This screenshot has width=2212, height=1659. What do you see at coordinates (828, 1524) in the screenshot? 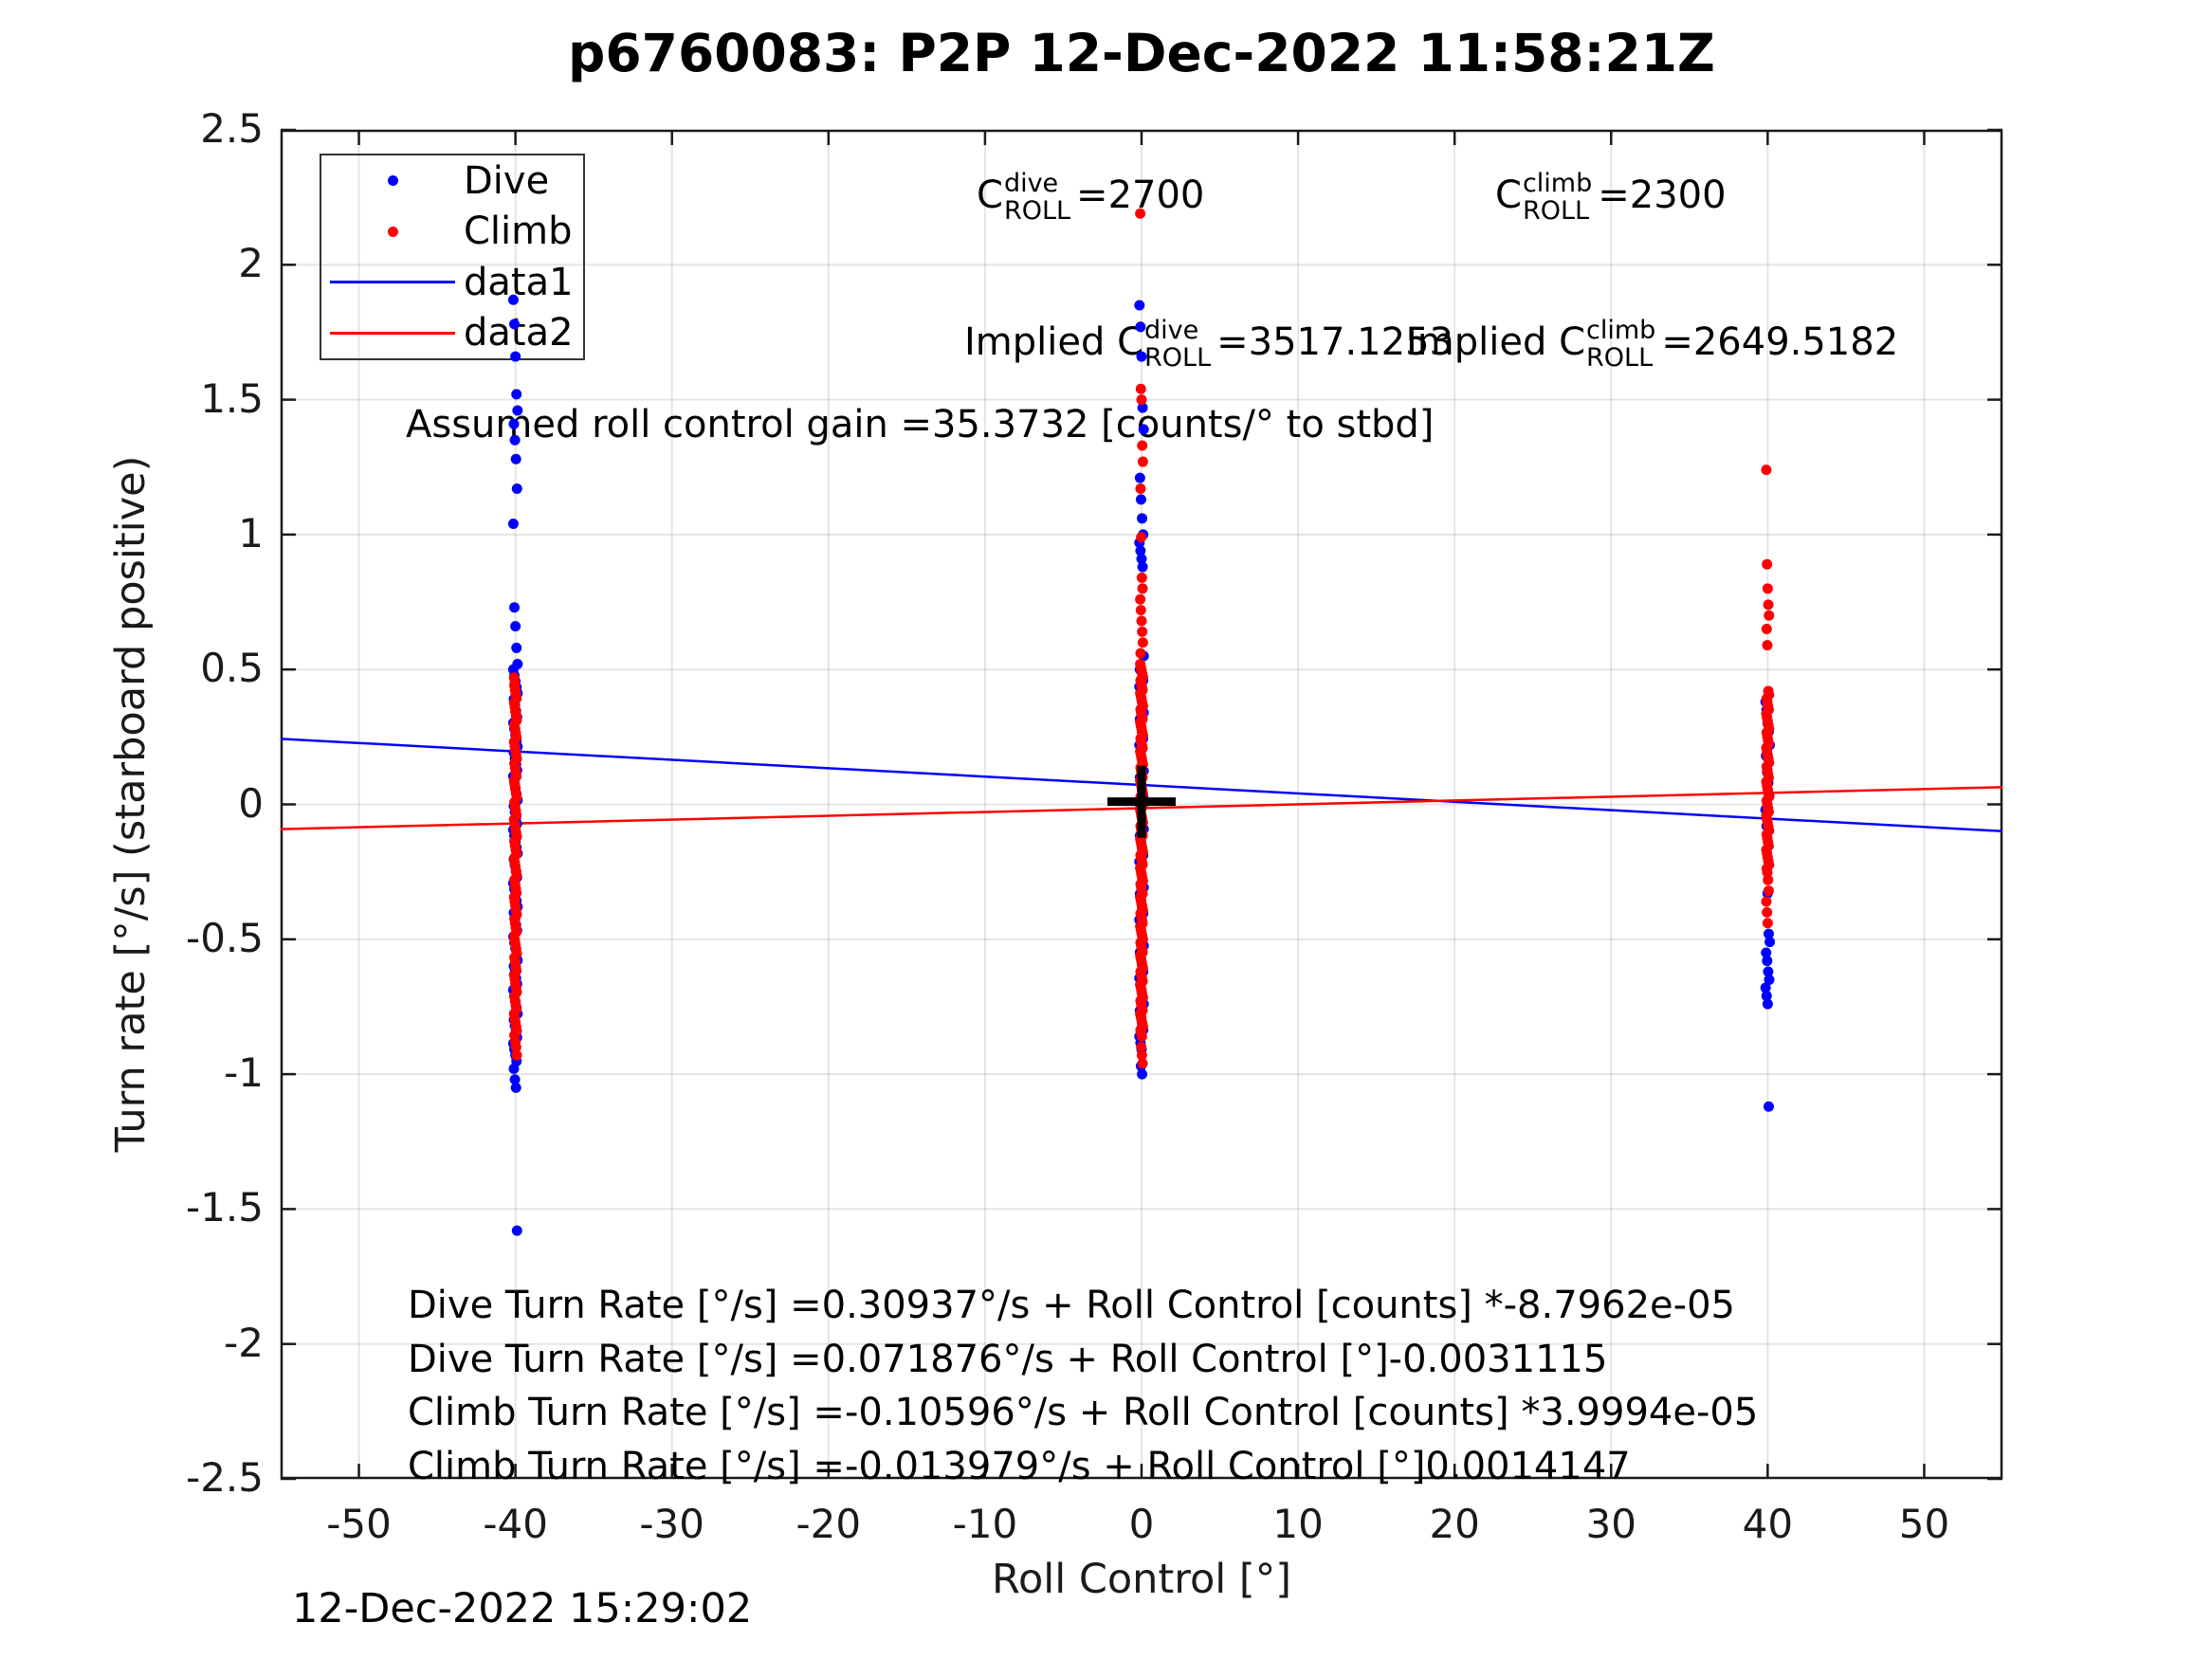
I see `x-tick-label: -20` at bounding box center [828, 1524].